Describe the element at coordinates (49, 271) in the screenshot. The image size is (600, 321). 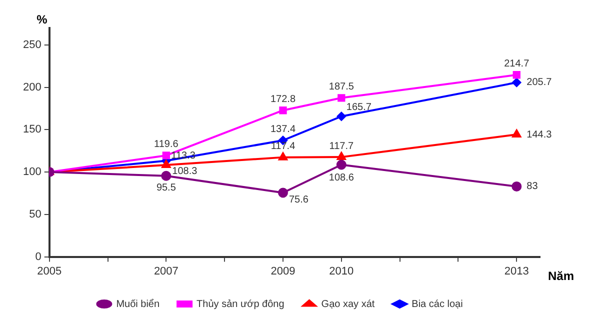
I see `x-tick-label: 2005` at that location.